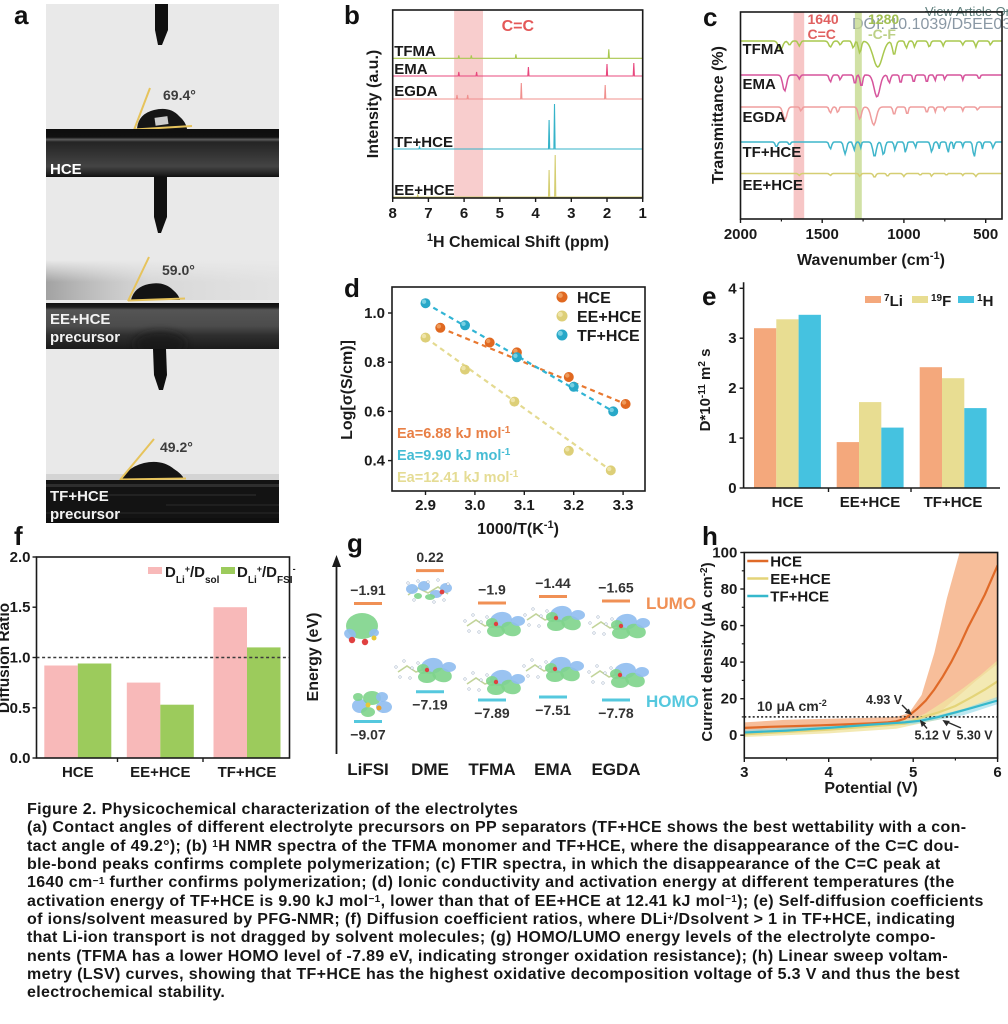  I want to click on svg-text: Log[σ(S/cm)], so click(347, 390).